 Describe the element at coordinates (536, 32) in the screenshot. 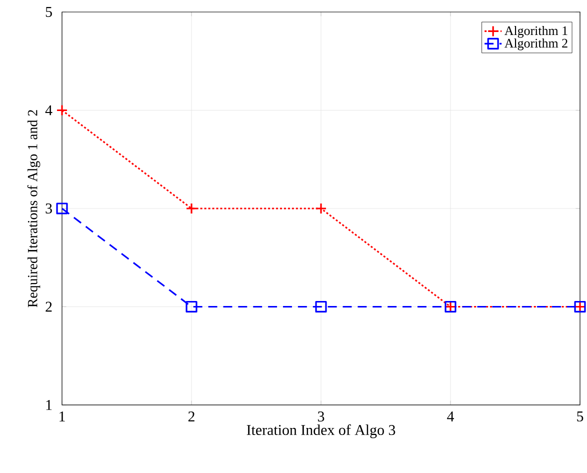

I see `legend-label: Algorithm 1` at that location.